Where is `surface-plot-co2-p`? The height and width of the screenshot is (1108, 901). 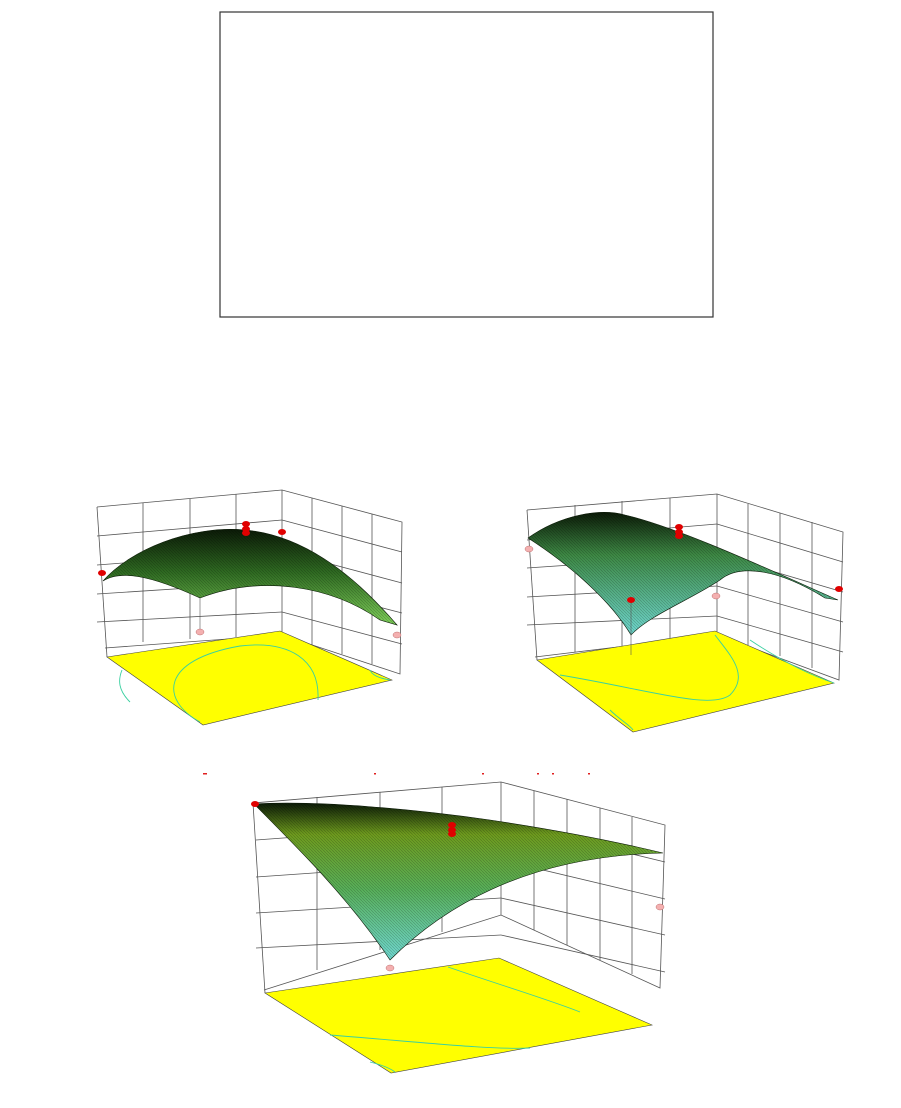
surface-plot-co2-p is located at coordinates (434, 923).